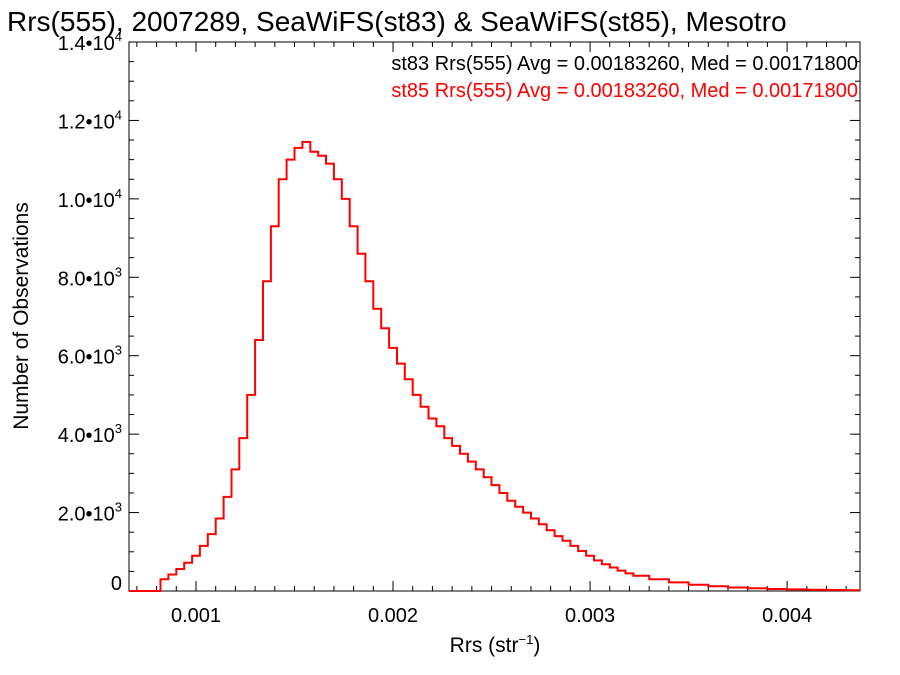 The width and height of the screenshot is (900, 675). I want to click on y-tick-label-base: 4.0•10, so click(86, 436).